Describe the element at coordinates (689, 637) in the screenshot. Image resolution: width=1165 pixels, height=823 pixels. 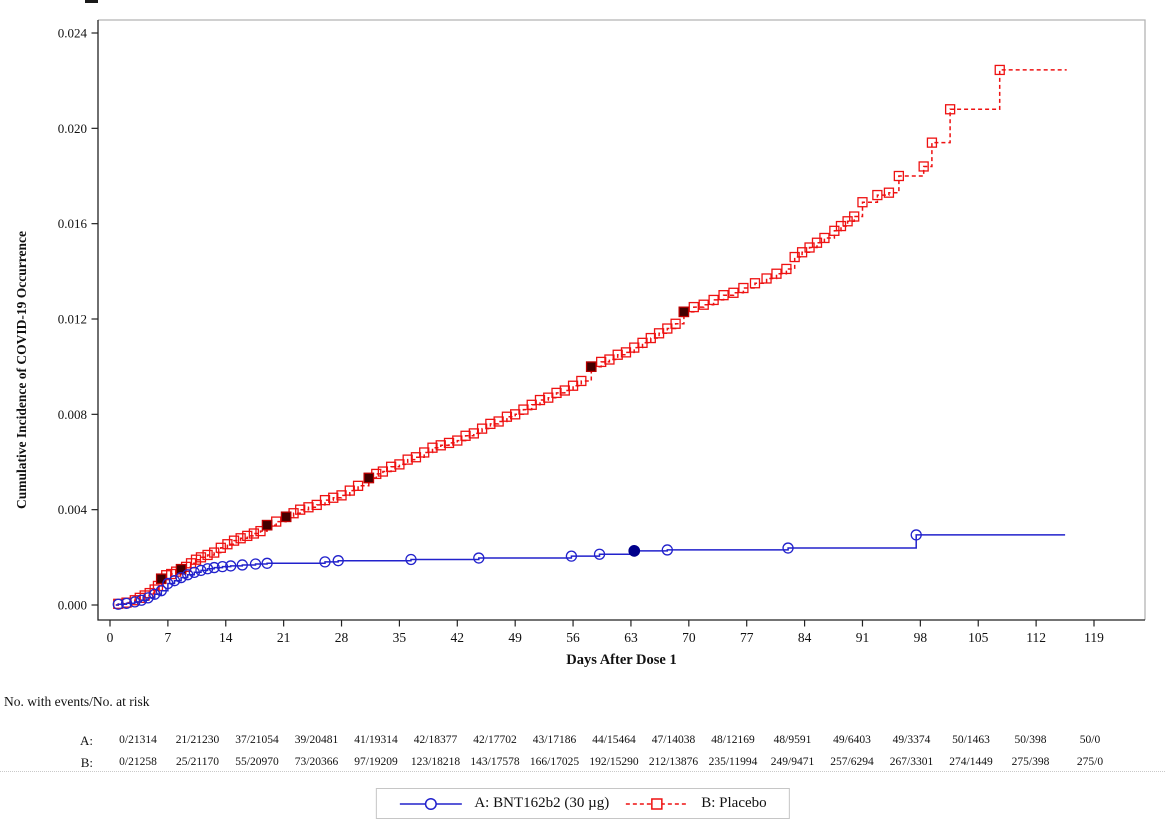
I see `x-tick-label: 70` at that location.